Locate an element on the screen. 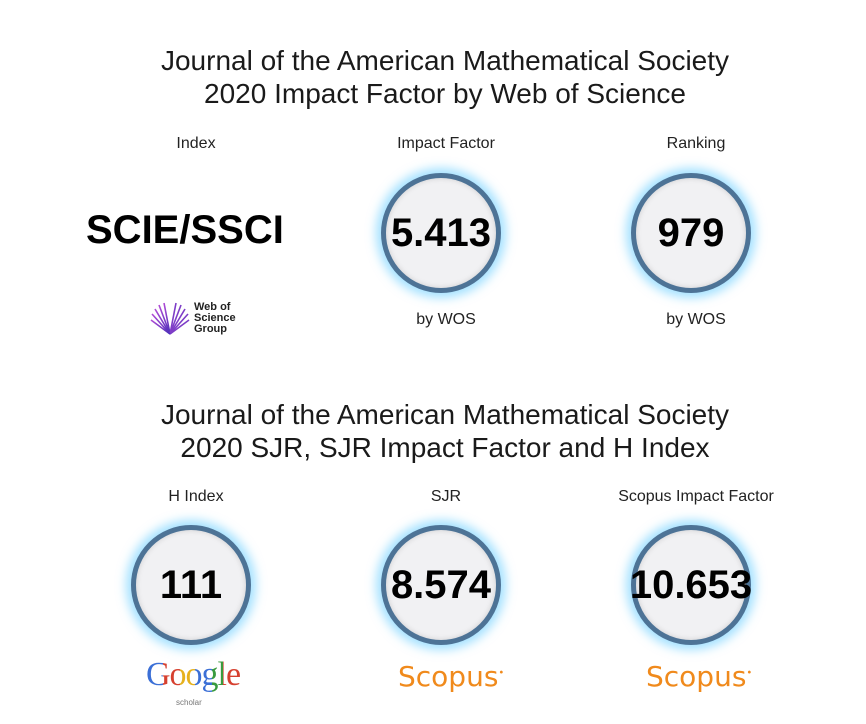 This screenshot has height=724, width=866. web-of-science-logo: Web of Science Group is located at coordinates (193, 318).